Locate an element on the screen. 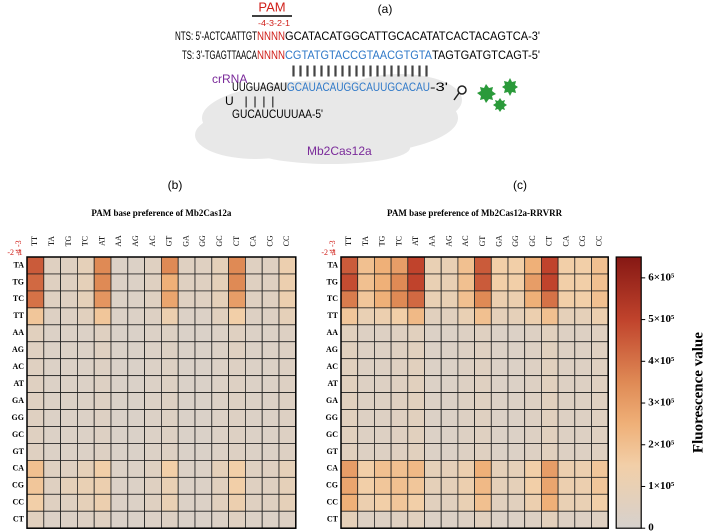 Image resolution: width=706 pixels, height=531 pixels. sequence: GCATACATGGCATTGCACATATCACTACAGTCA-3' is located at coordinates (412, 36).